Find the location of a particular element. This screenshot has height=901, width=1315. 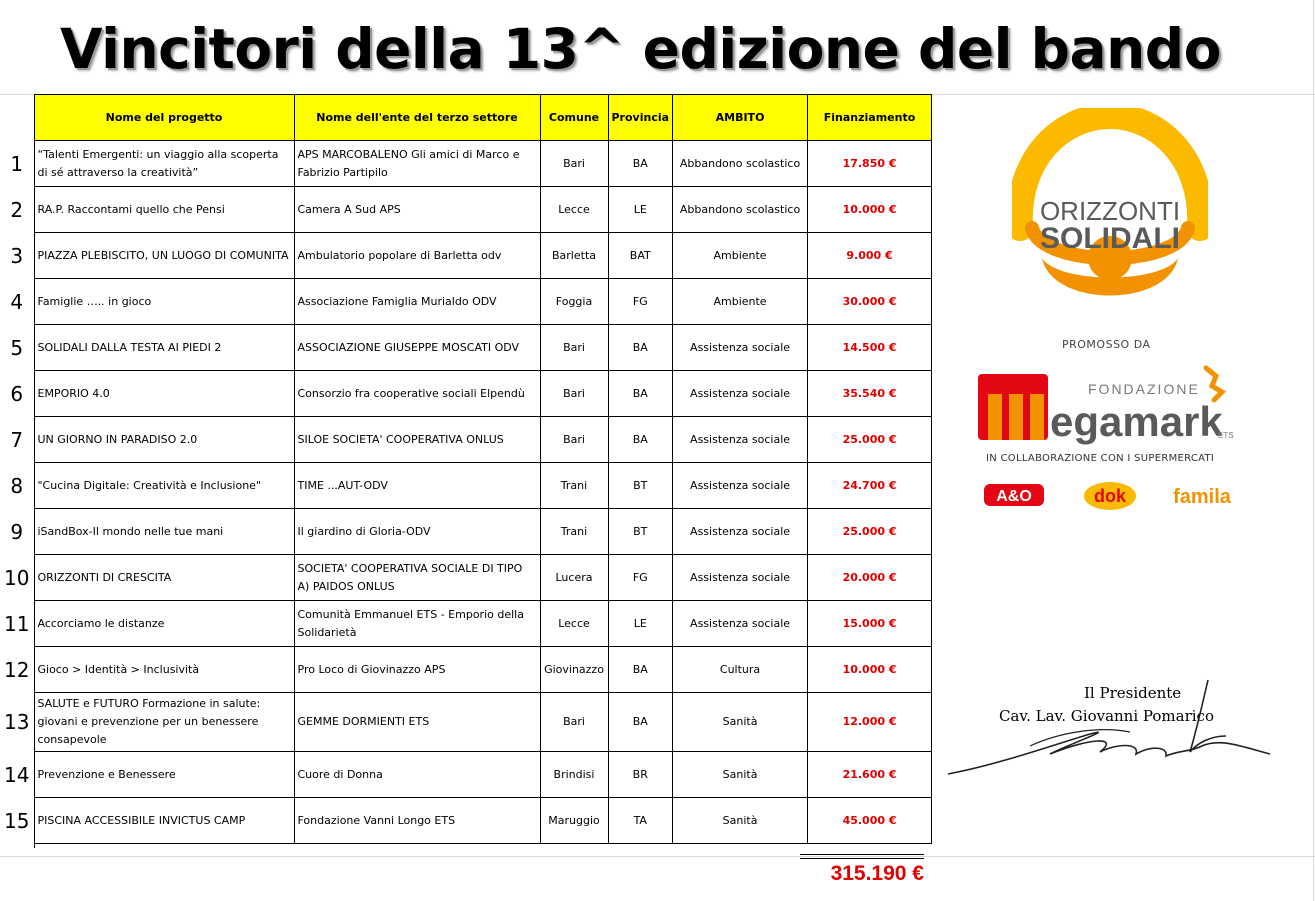

cell-ente: Pro Loco di Giovinazzo APS is located at coordinates (417, 669).